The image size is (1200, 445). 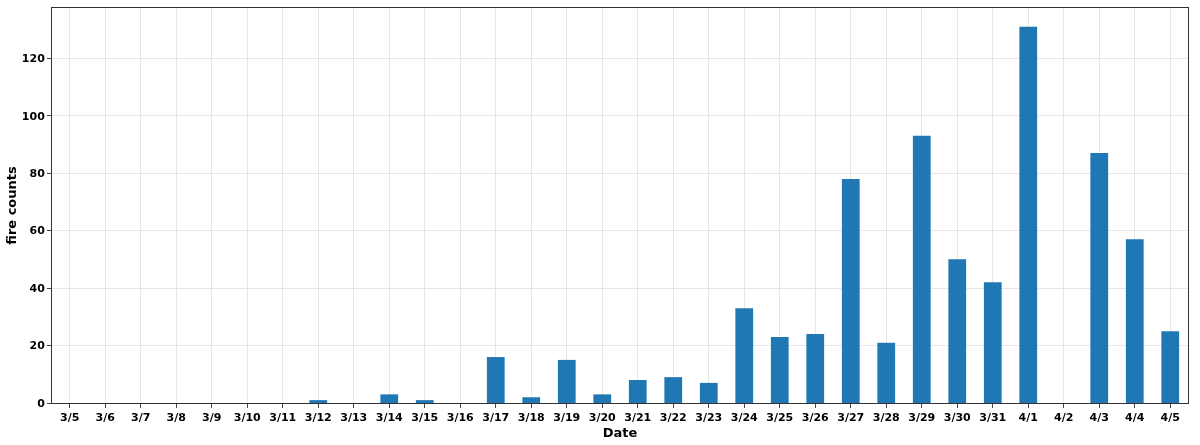 What do you see at coordinates (815, 418) in the screenshot?
I see `x-tick-label: 3/26` at bounding box center [815, 418].